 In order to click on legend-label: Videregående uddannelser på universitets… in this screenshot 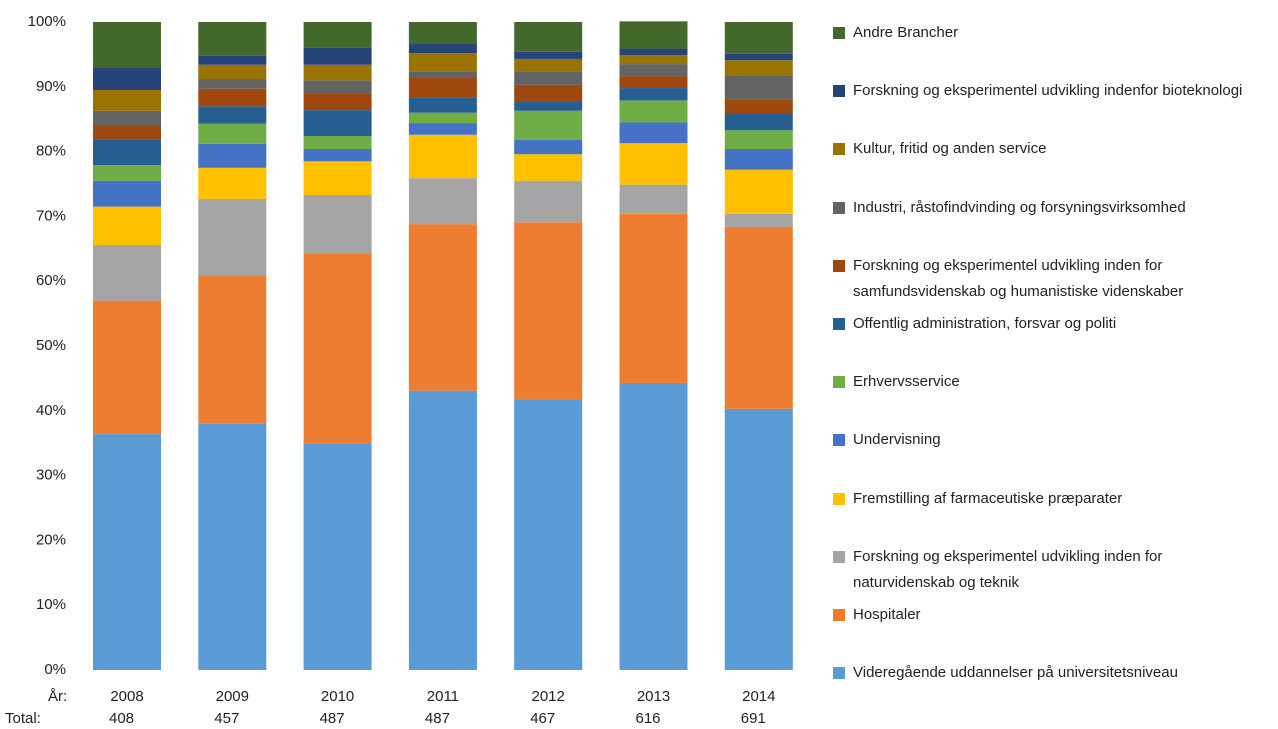, I will do `click(1015, 673)`.